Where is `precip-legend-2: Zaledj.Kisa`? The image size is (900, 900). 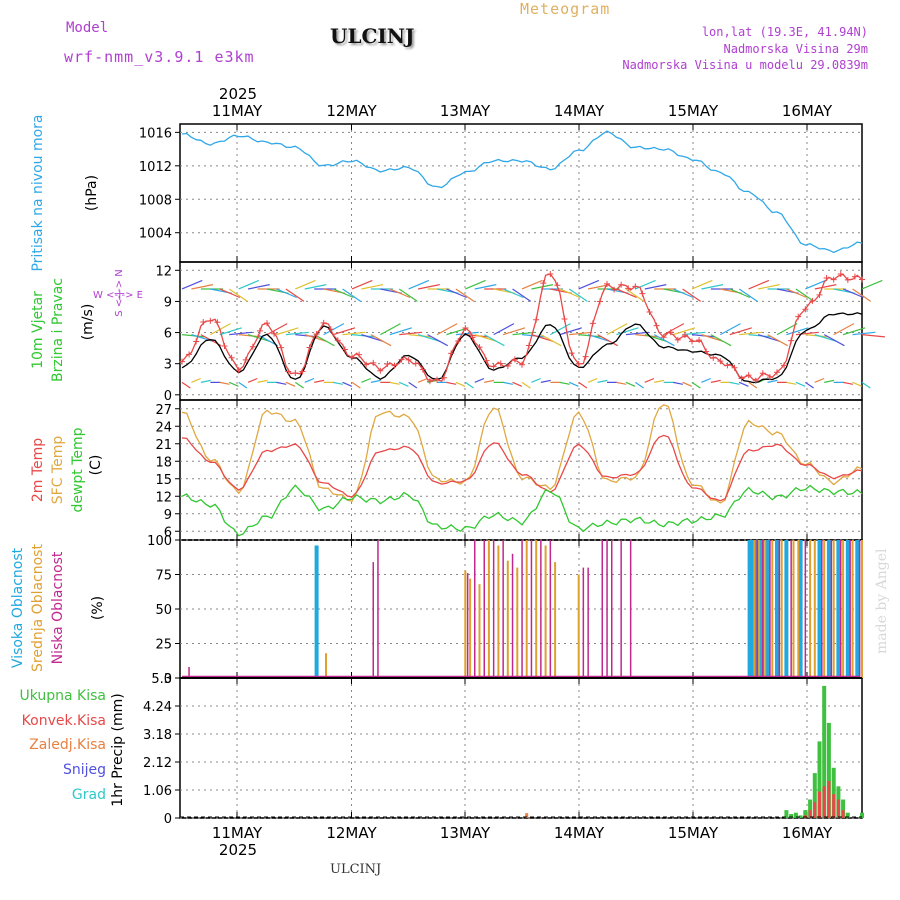 precip-legend-2: Zaledj.Kisa is located at coordinates (67, 745).